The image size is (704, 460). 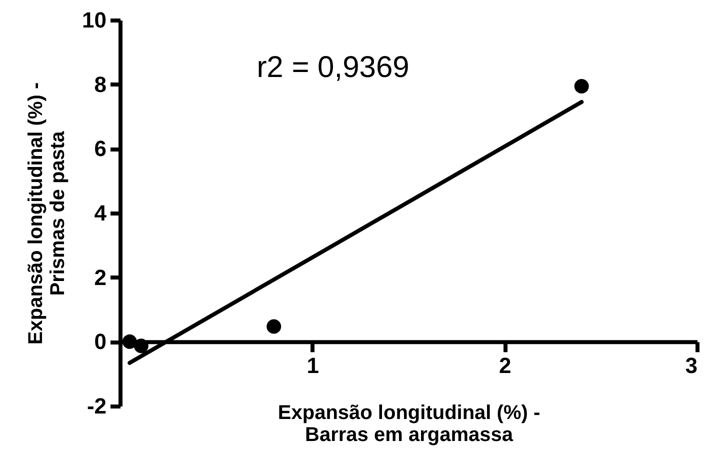 I want to click on y-tick-label: 0, so click(x=100, y=341).